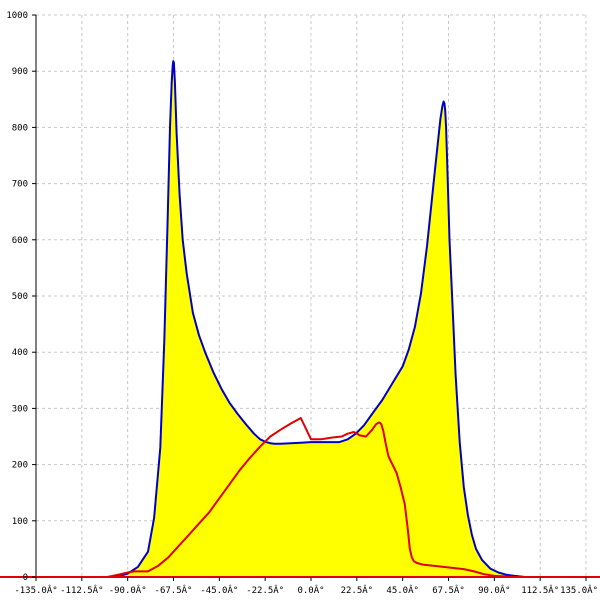  I want to click on x-tick-label-0: -135.0Â°, so click(35, 590).